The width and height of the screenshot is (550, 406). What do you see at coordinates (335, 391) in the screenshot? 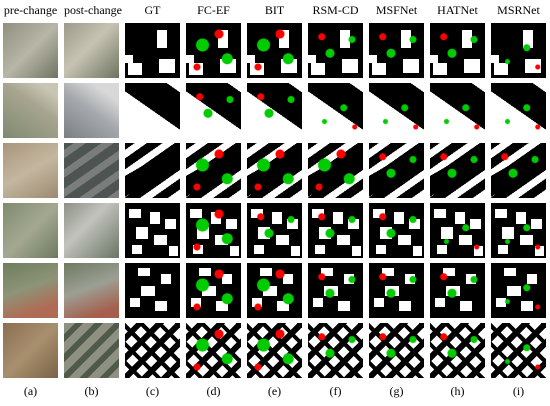
I see `column-label: (f)` at bounding box center [335, 391].